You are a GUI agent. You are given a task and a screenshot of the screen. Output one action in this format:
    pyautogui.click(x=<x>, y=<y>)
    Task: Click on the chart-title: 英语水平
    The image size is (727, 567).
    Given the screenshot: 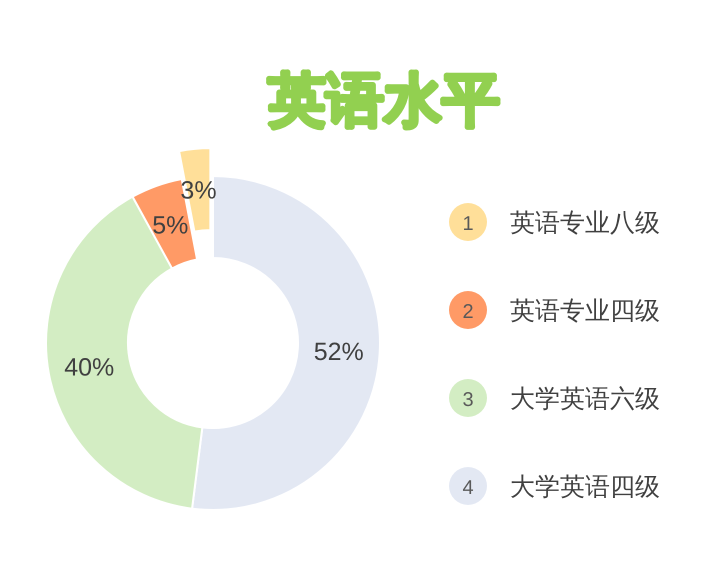 What is the action you would take?
    pyautogui.click(x=383, y=100)
    